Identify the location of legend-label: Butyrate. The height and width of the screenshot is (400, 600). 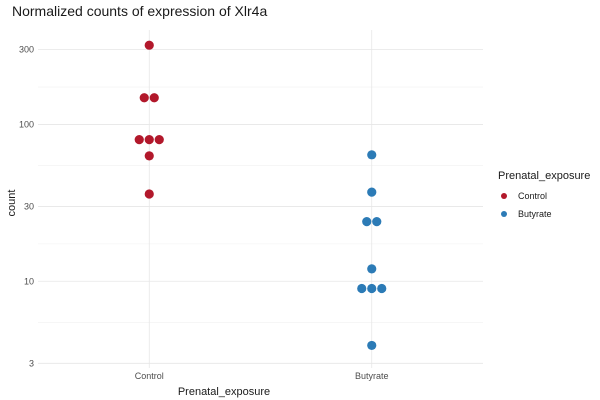
(535, 214).